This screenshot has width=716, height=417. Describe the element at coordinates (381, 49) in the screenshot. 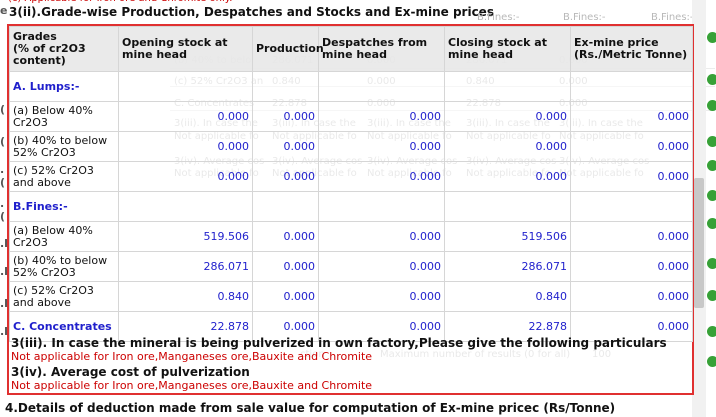

I see `col-header-despatches: Despatches from mine head` at that location.